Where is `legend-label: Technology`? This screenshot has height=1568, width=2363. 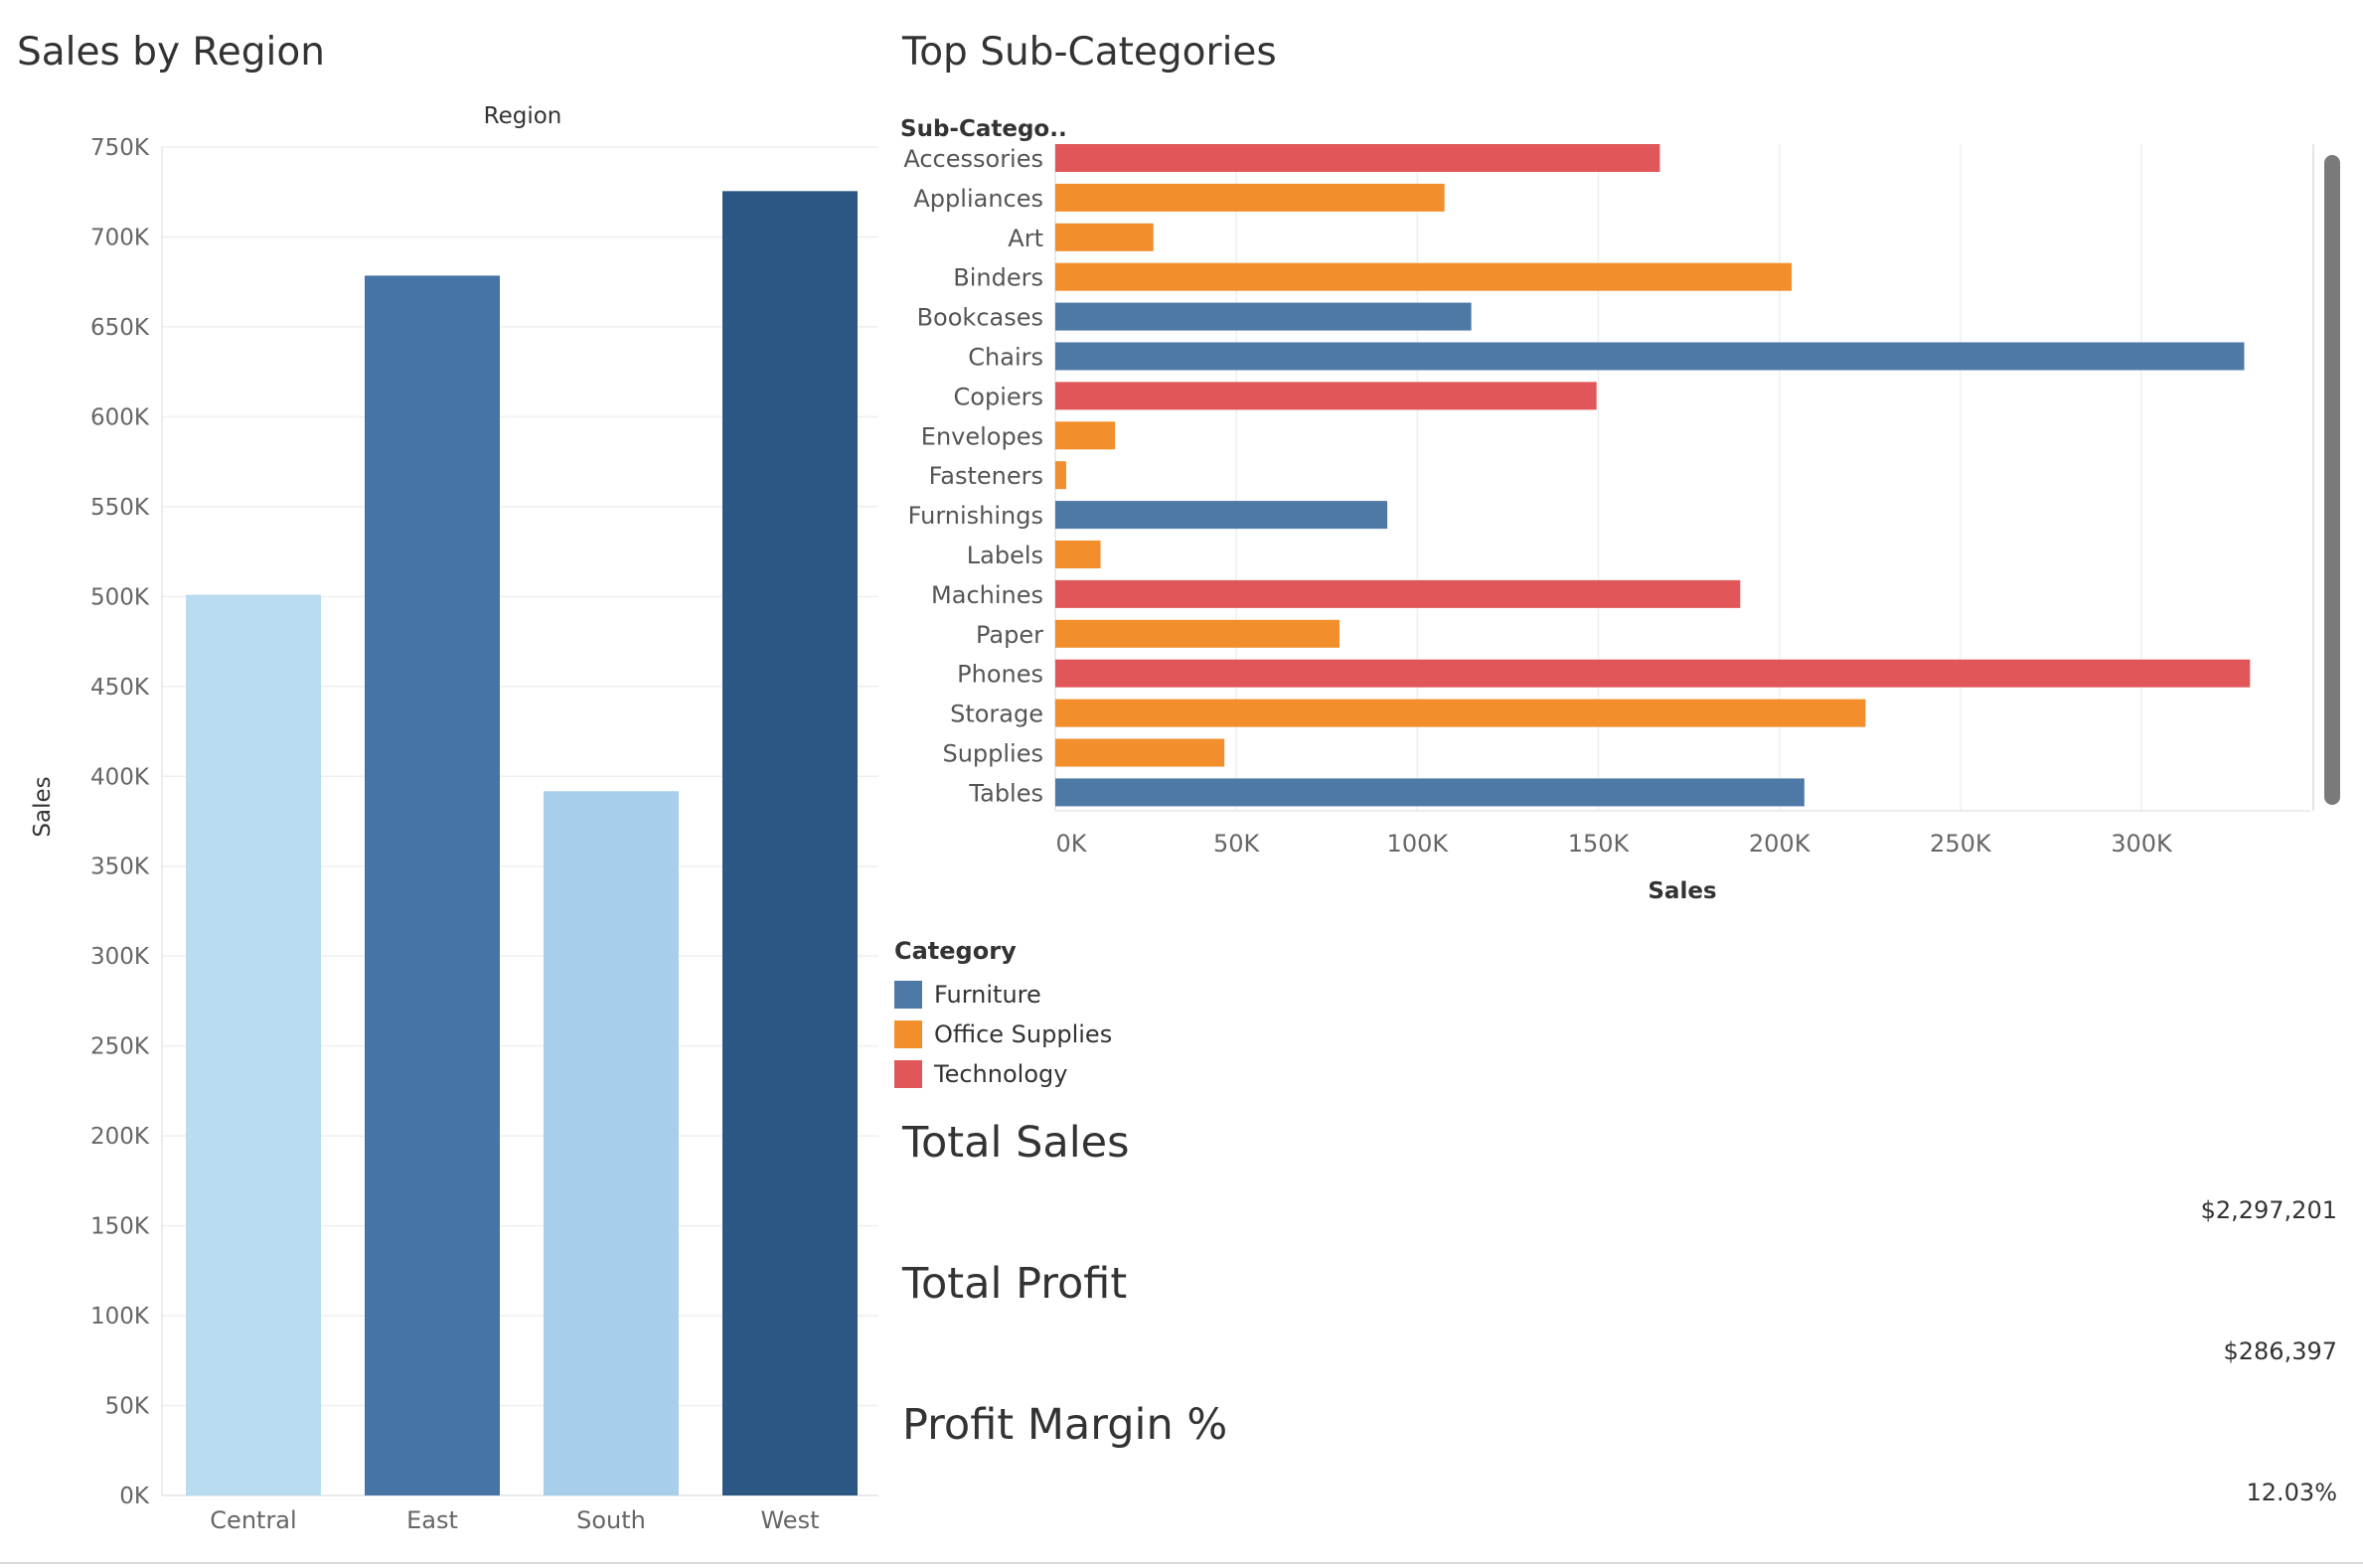 legend-label: Technology is located at coordinates (1001, 1074).